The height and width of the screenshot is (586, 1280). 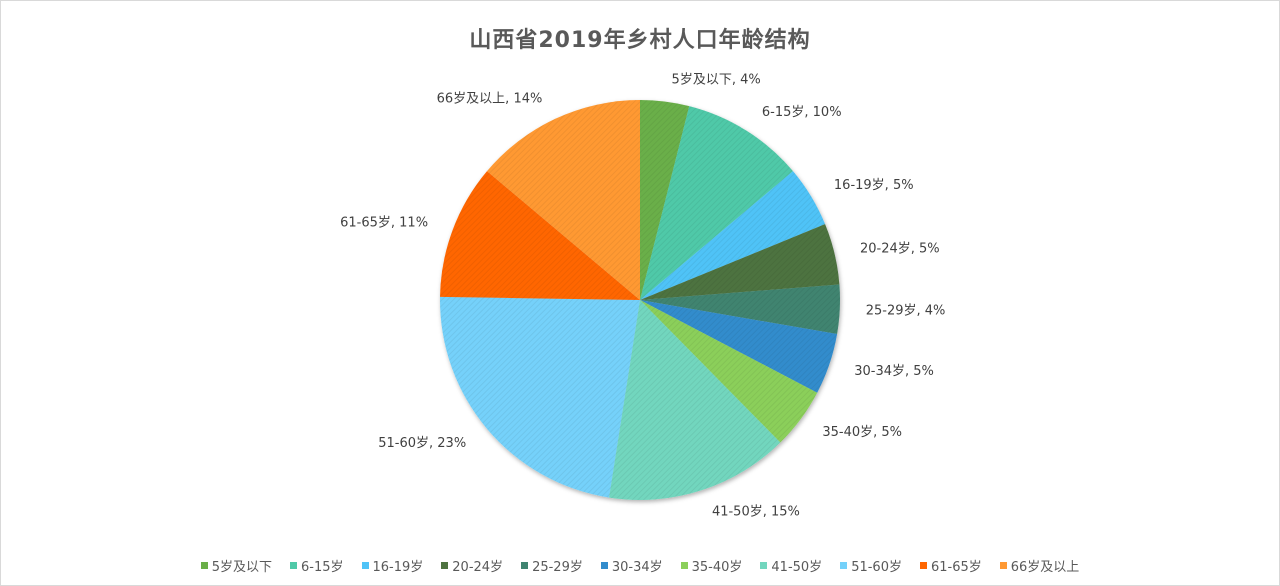 I want to click on legend-item: 61-65岁, so click(x=950, y=565).